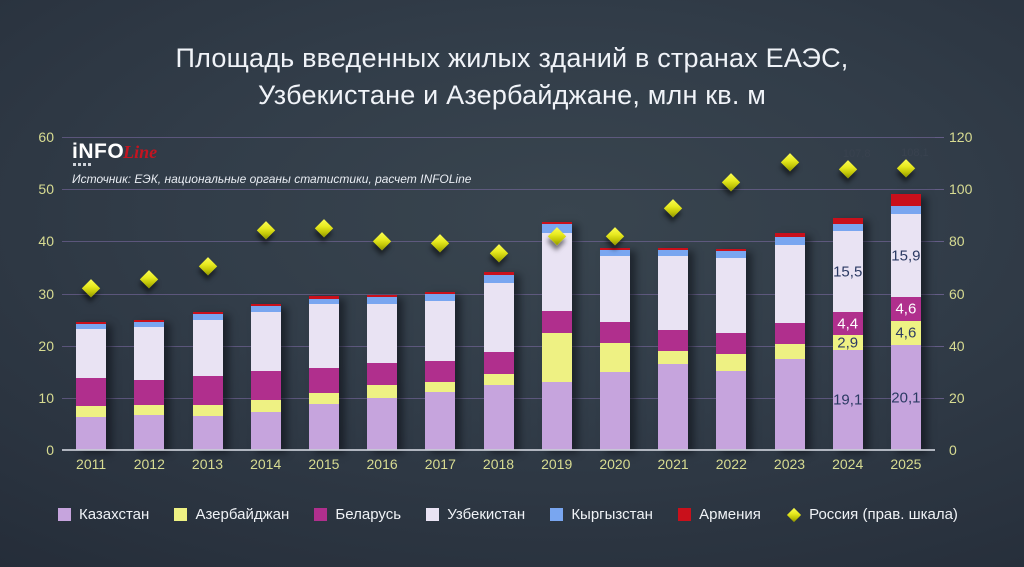 The width and height of the screenshot is (1024, 567). I want to click on bar-2015, so click(323, 373).